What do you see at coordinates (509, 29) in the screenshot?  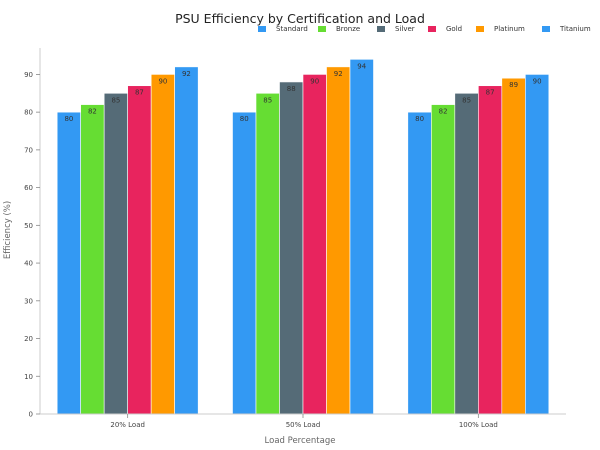 I see `legend-label: Platinum` at bounding box center [509, 29].